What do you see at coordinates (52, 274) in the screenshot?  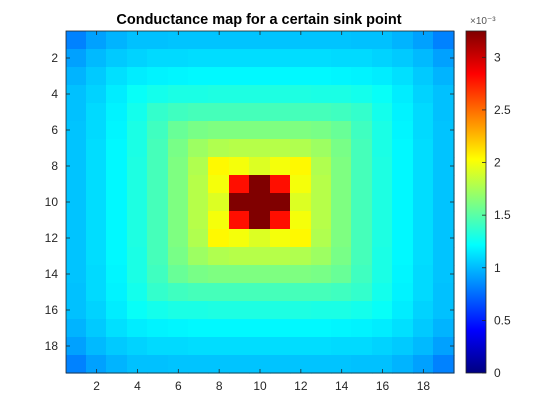 I see `y-tick-label: 14` at bounding box center [52, 274].